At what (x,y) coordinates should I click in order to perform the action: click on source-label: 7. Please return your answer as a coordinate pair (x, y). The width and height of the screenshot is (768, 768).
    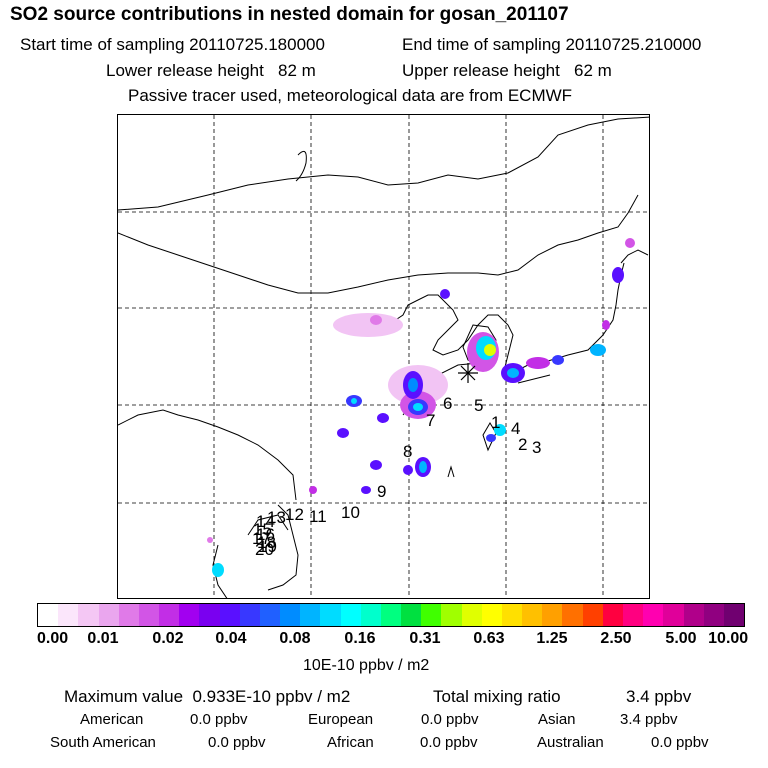
    Looking at the image, I should click on (431, 420).